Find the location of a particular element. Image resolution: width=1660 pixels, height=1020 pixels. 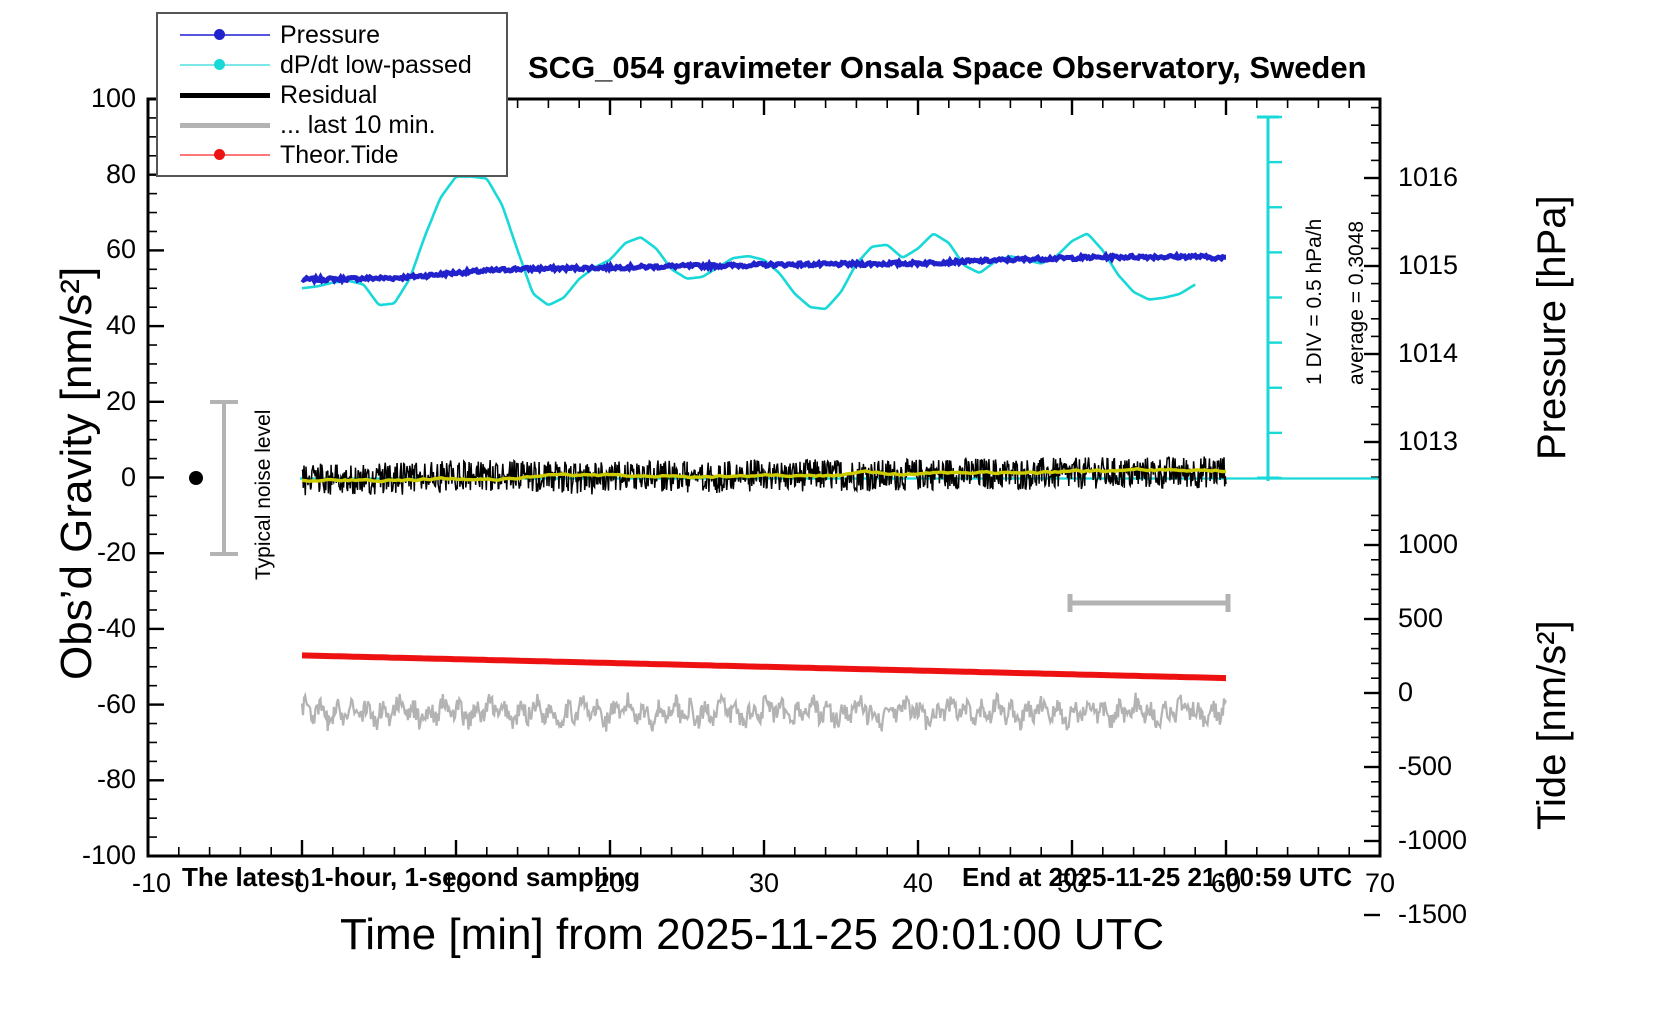

y-axis-right-bottom-title: Tide [nm/s²] is located at coordinates (1552, 725).